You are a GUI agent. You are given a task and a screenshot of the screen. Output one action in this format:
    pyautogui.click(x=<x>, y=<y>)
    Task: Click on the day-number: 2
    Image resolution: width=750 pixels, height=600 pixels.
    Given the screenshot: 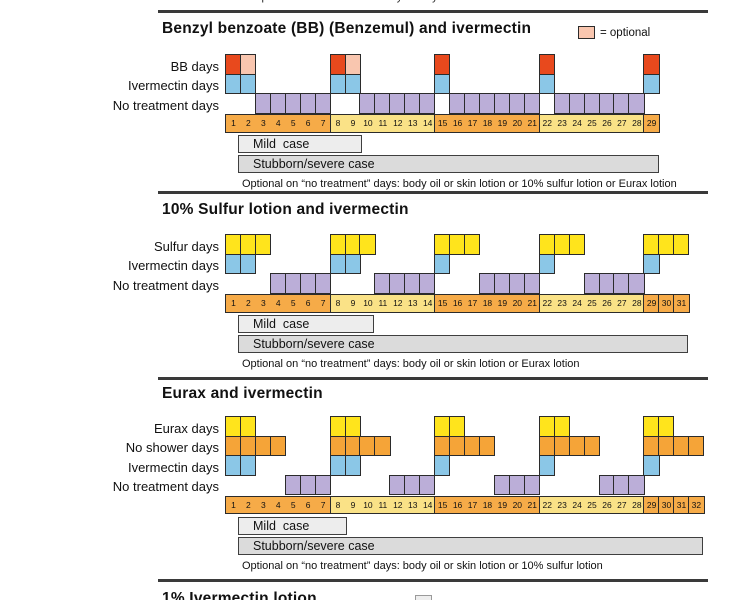 What is the action you would take?
    pyautogui.click(x=248, y=123)
    